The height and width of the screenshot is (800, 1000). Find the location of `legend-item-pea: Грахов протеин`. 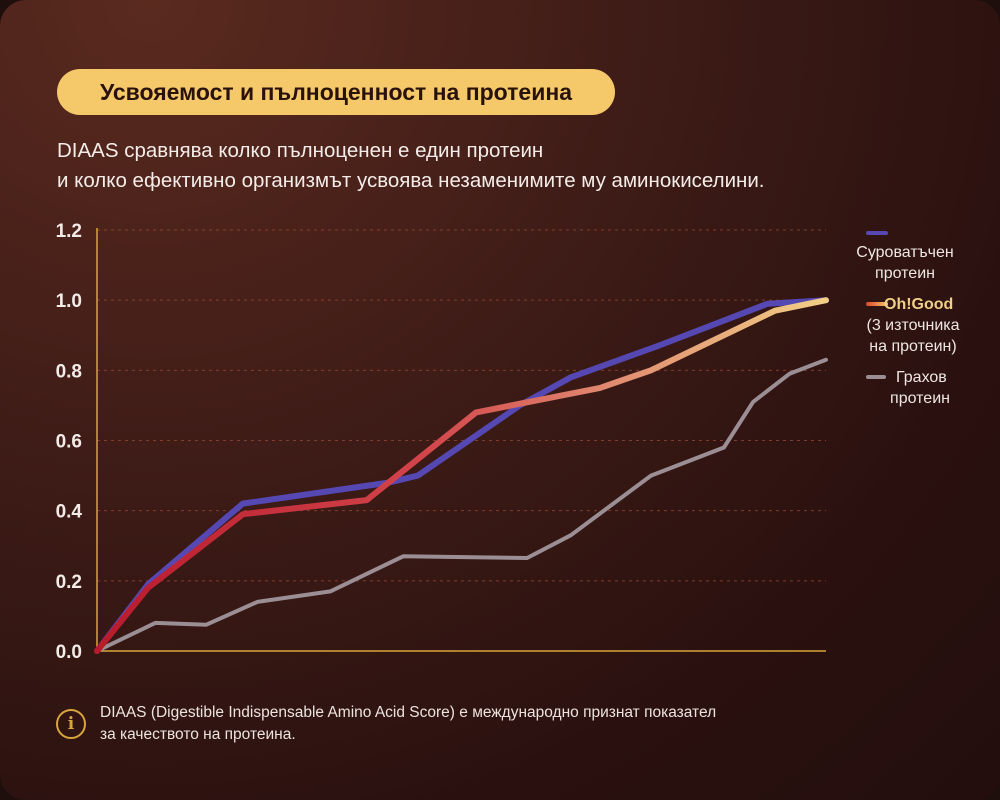

legend-item-pea: Грахов протеин is located at coordinates (920, 388).